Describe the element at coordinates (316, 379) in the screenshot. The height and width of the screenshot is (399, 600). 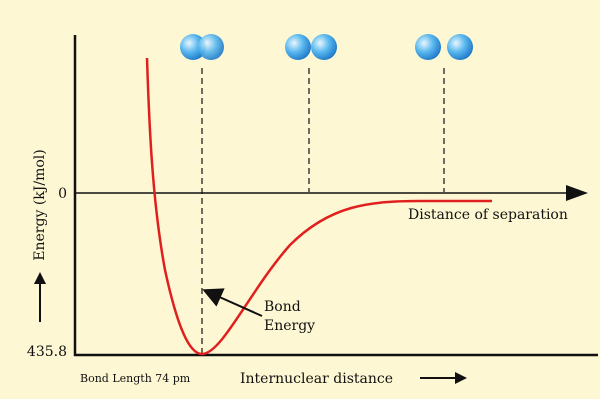
I see `x-axis-label: Internuclear distance` at that location.